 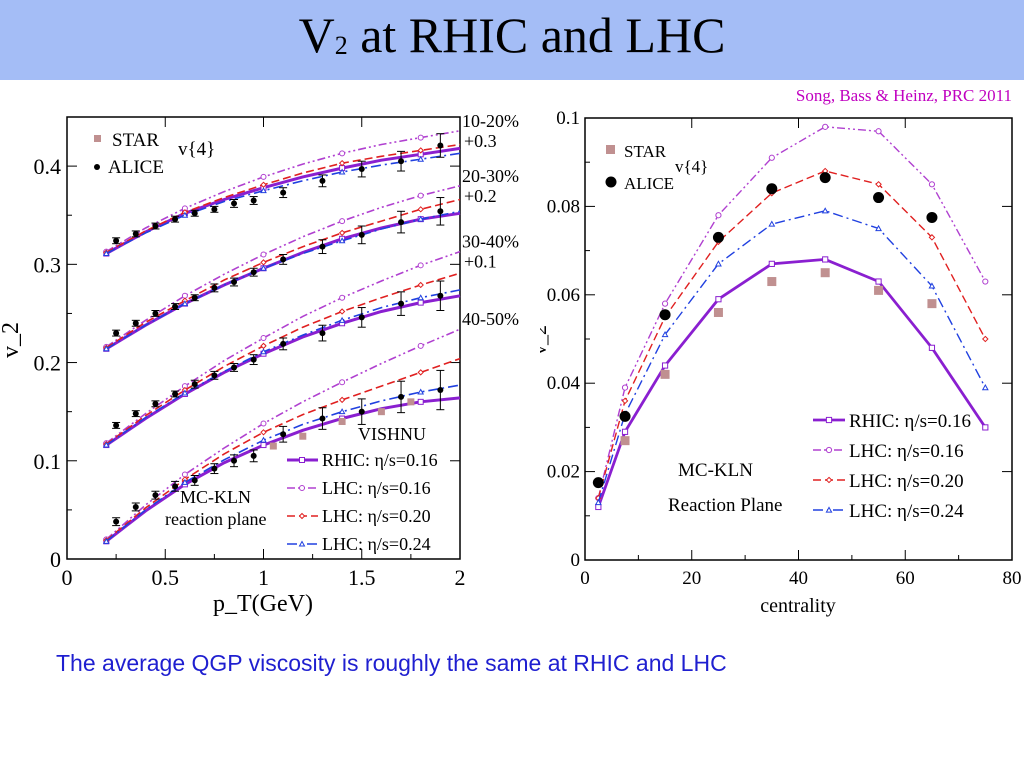 What do you see at coordinates (798, 606) in the screenshot?
I see `right-x-axis-label: centrality` at bounding box center [798, 606].